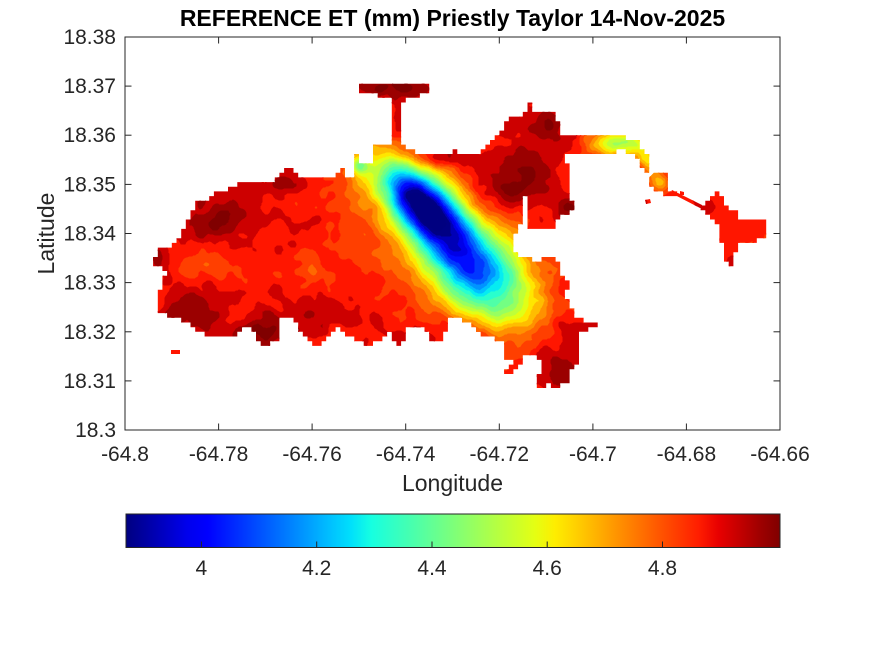 The height and width of the screenshot is (656, 875). What do you see at coordinates (312, 454) in the screenshot?
I see `svg-text: -64.76` at bounding box center [312, 454].